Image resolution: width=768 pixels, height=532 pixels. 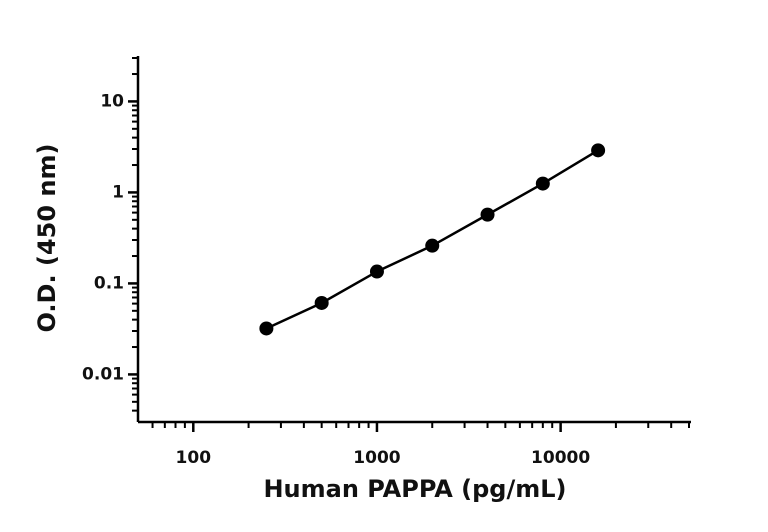 What do you see at coordinates (103, 374) in the screenshot?
I see `y-tick-label: 0.01` at bounding box center [103, 374].